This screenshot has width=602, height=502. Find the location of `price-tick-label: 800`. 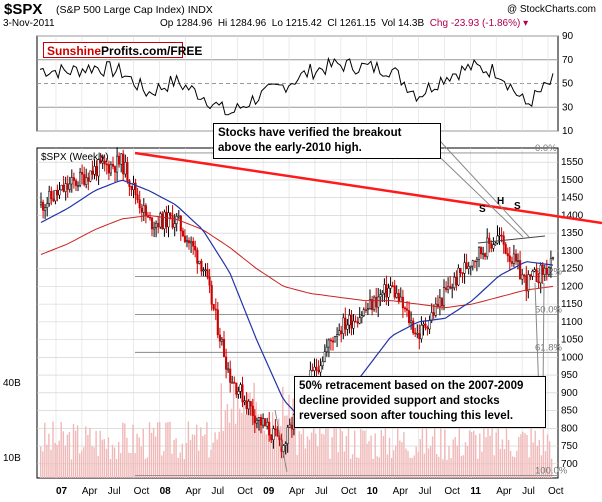

price-tick-label: 800 is located at coordinates (569, 428).